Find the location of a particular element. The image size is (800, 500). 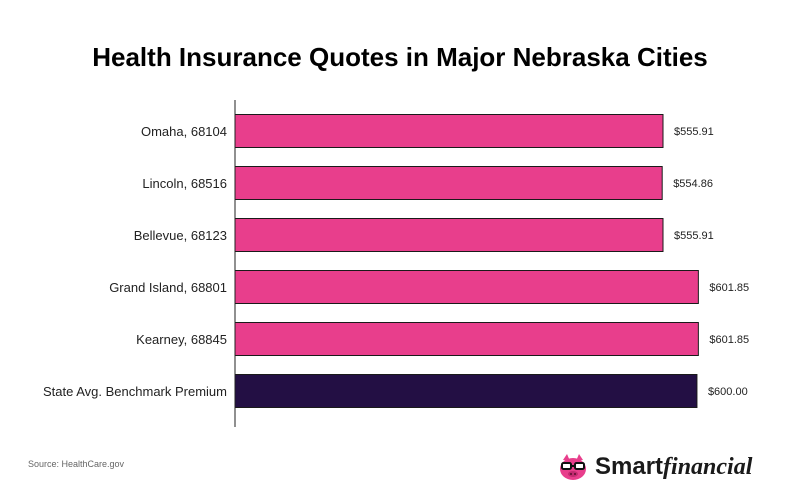

smartfinancial-logo: Smartfinancial is located at coordinates (667, 467).